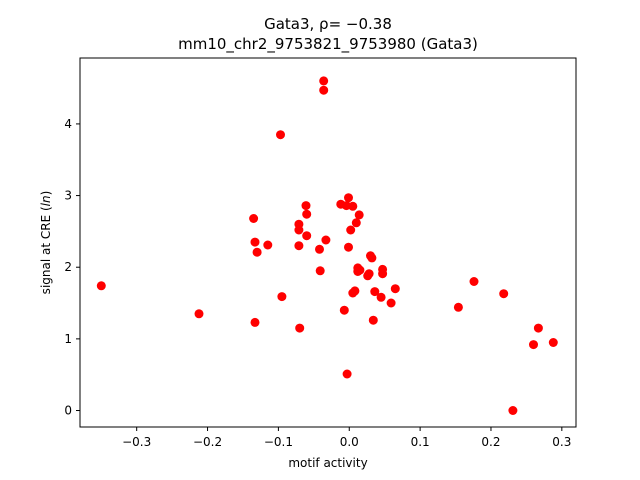 This screenshot has width=640, height=480. I want to click on y-tick-label-3: 3, so click(68, 196).